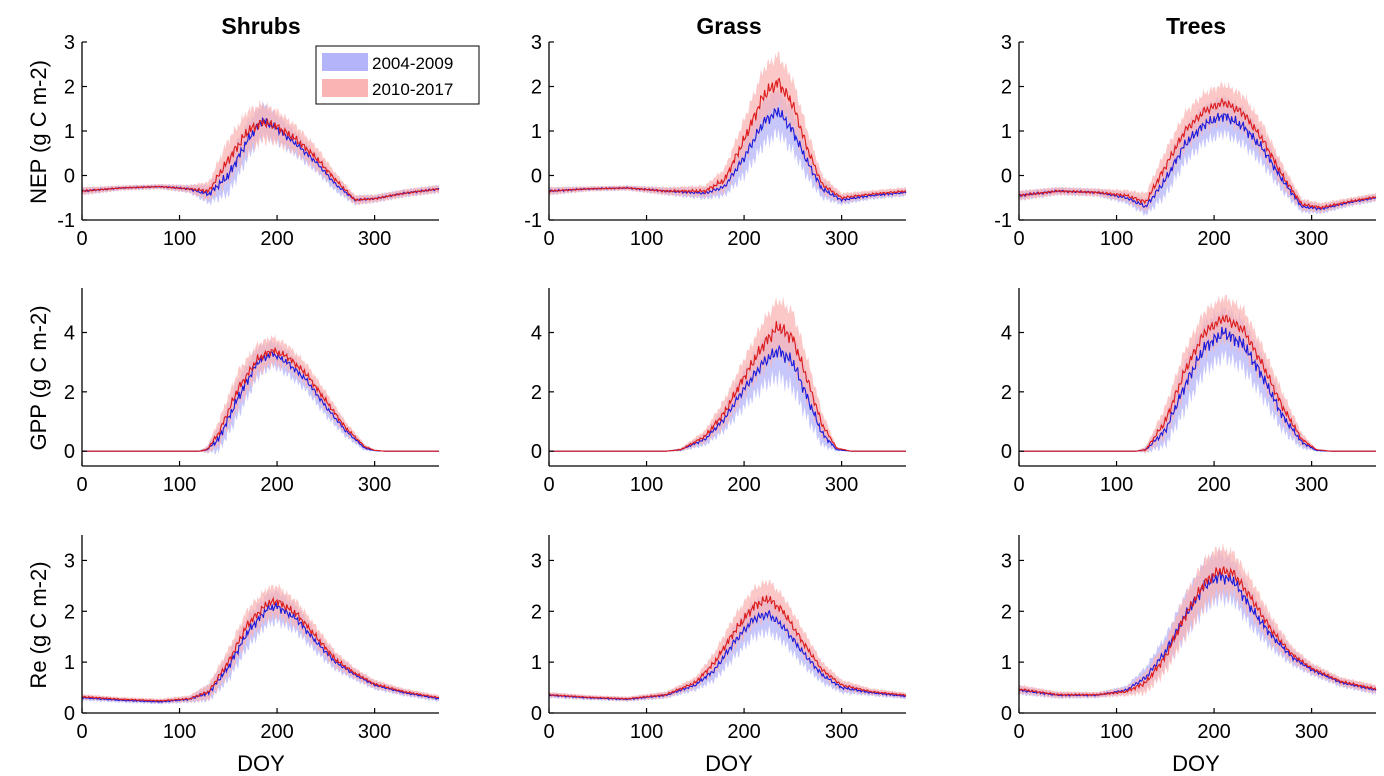 This screenshot has width=1384, height=776. I want to click on panel-trees-gpp: 0 2 4 0 100 200 300, so click(1188, 392).